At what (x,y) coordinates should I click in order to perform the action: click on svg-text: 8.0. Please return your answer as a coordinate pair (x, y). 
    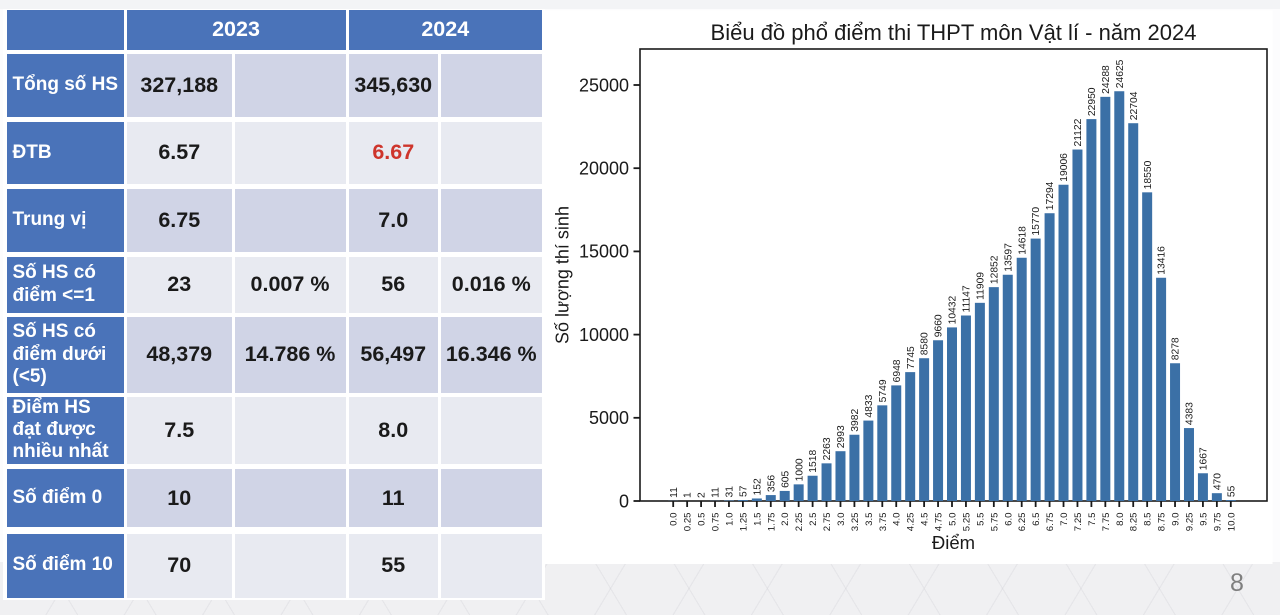
    Looking at the image, I should click on (1120, 519).